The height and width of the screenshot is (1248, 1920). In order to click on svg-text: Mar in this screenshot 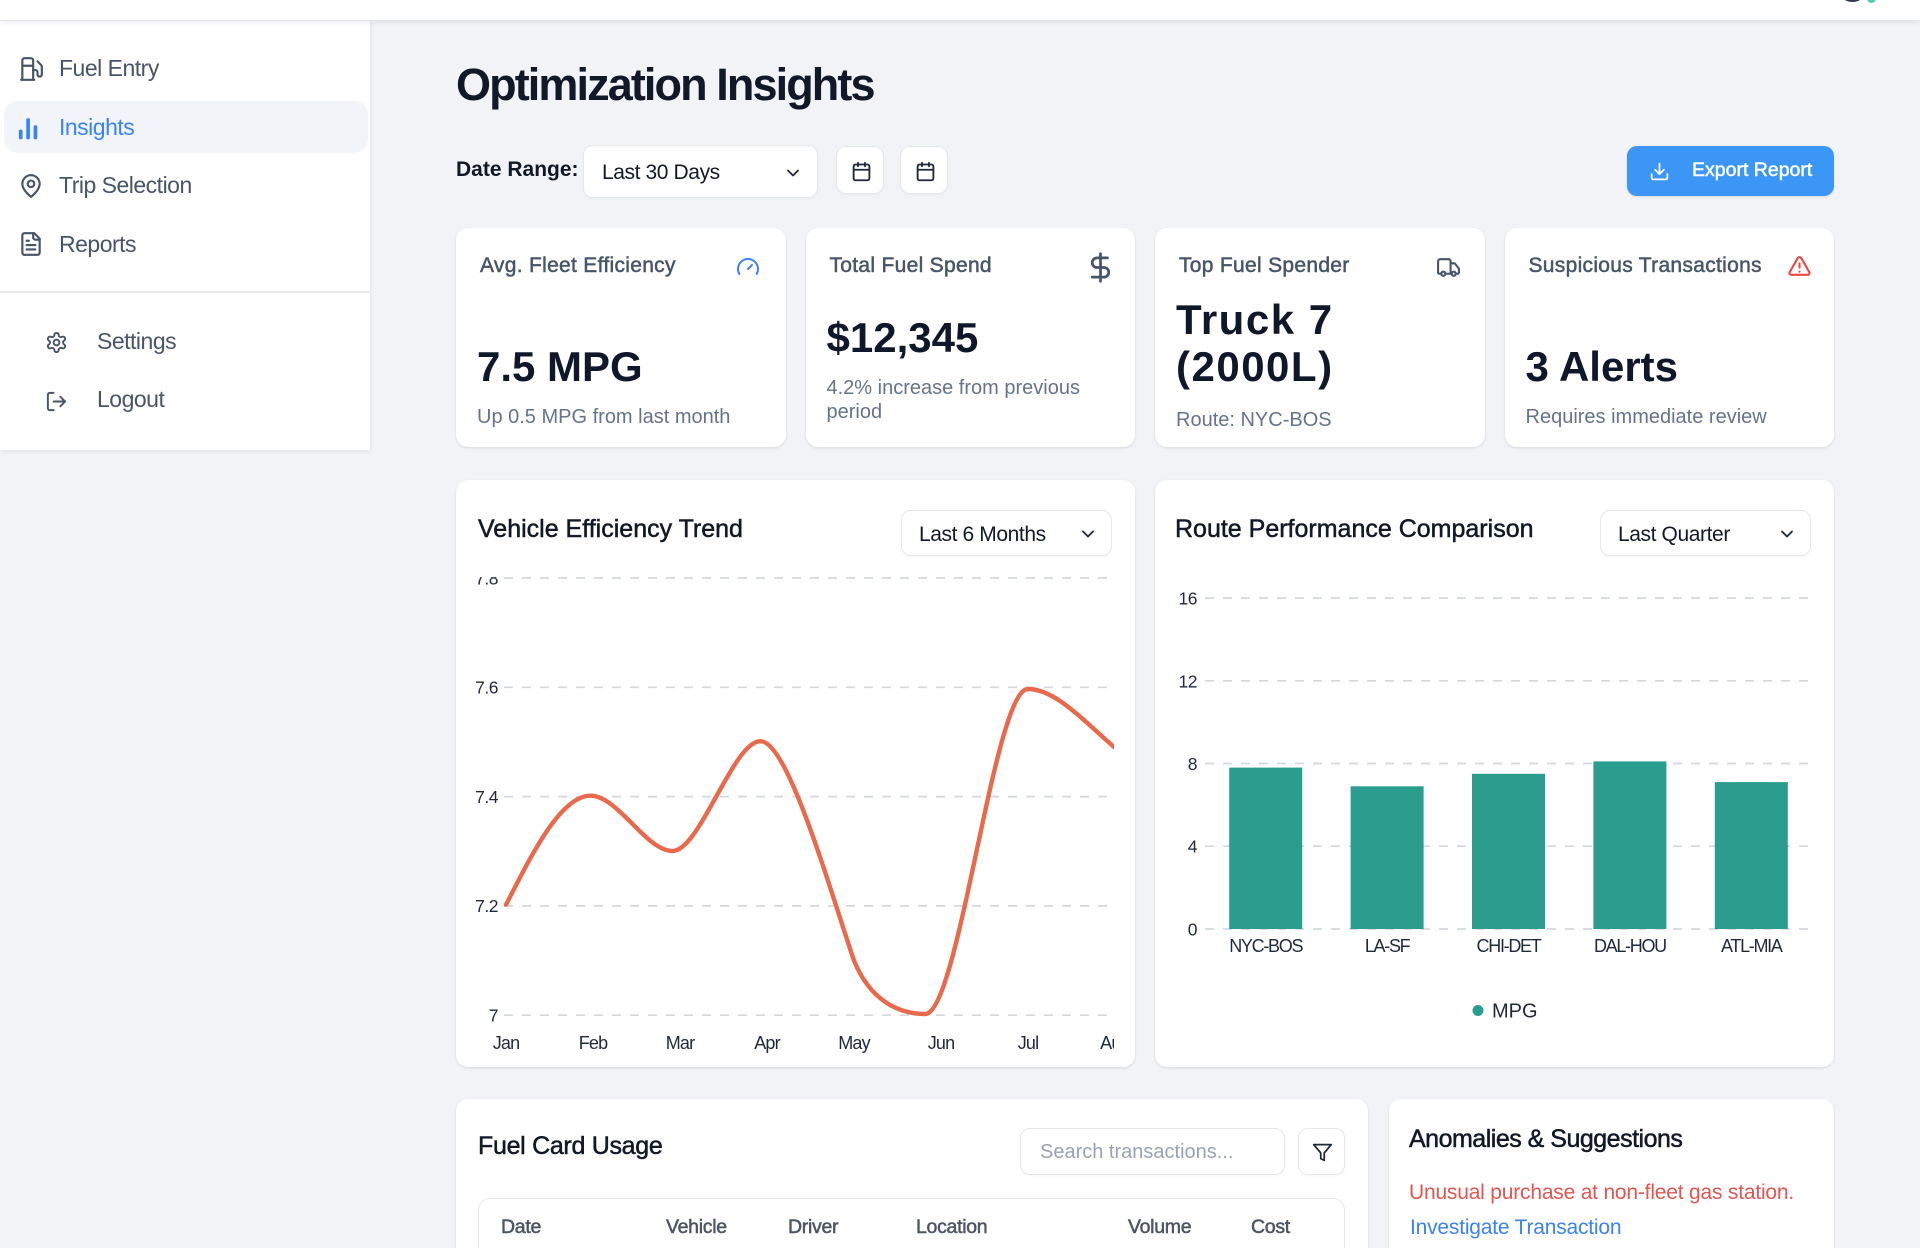, I will do `click(680, 1043)`.